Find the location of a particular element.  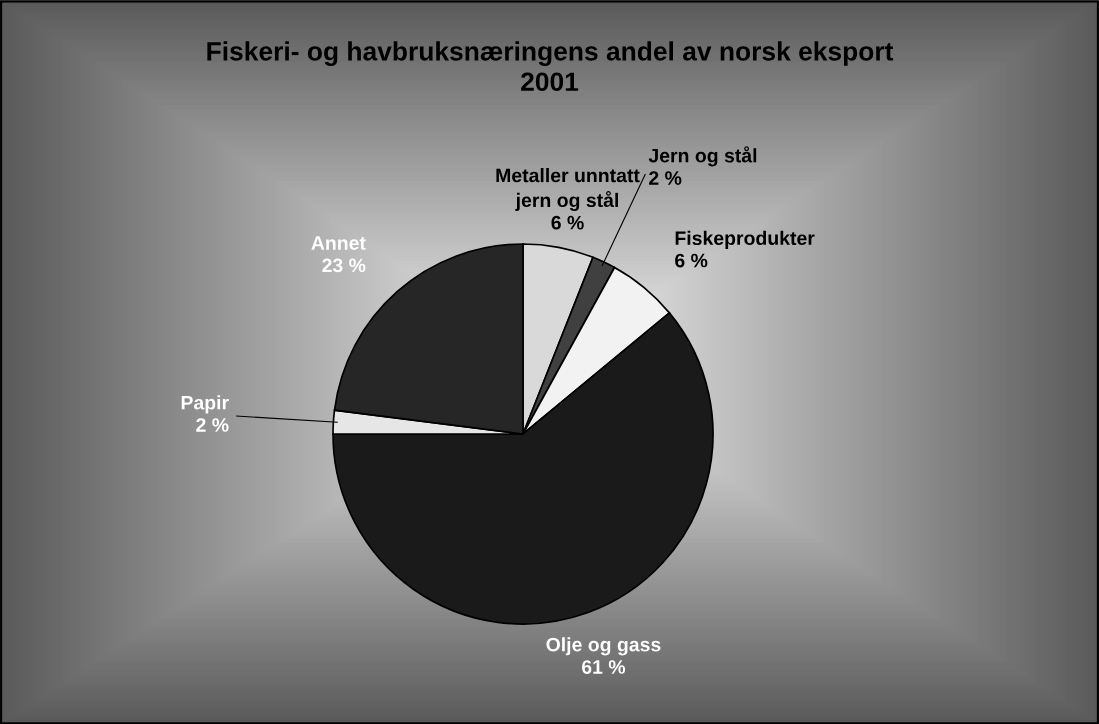

slice-label: Annet is located at coordinates (338, 243).